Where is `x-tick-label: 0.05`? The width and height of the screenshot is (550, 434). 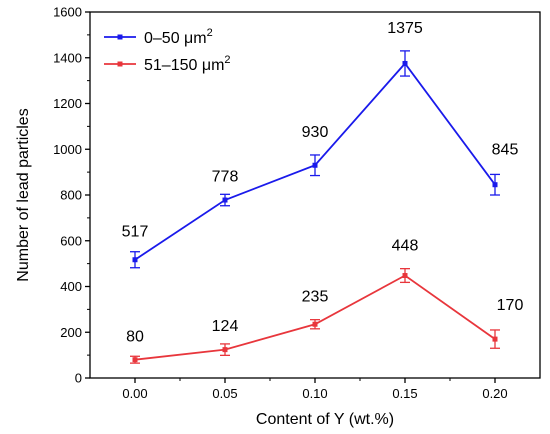
x-tick-label: 0.05 is located at coordinates (224, 393).